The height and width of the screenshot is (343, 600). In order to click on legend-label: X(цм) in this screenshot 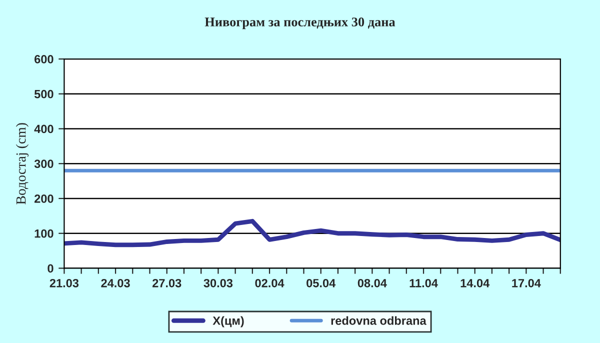, I will do `click(228, 322)`.